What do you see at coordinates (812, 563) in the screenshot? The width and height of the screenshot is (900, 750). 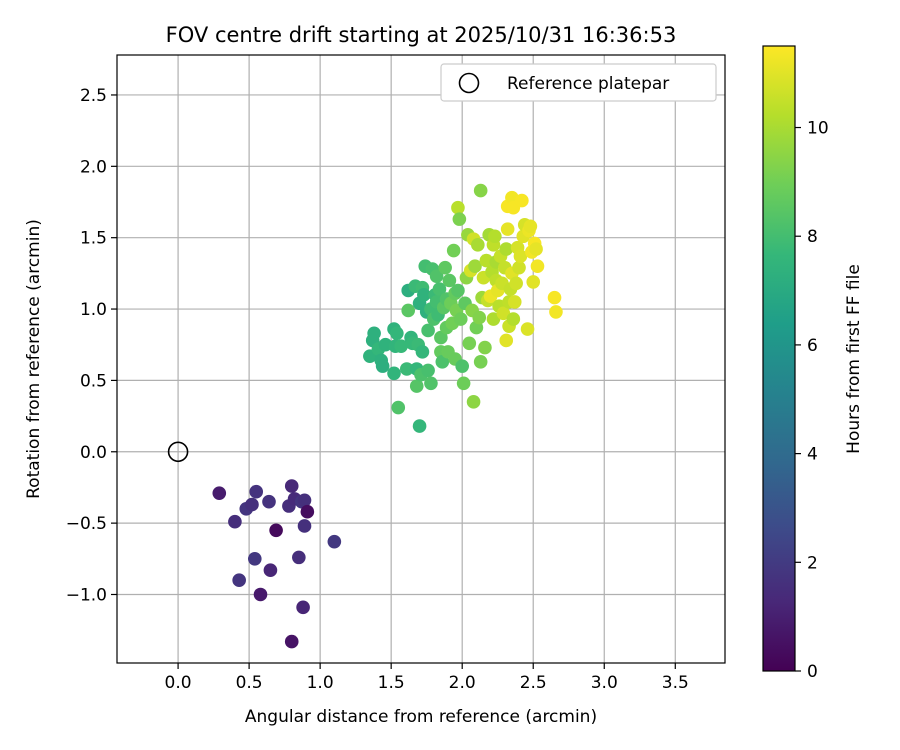 I see `colorbar-tick-label: 2` at bounding box center [812, 563].